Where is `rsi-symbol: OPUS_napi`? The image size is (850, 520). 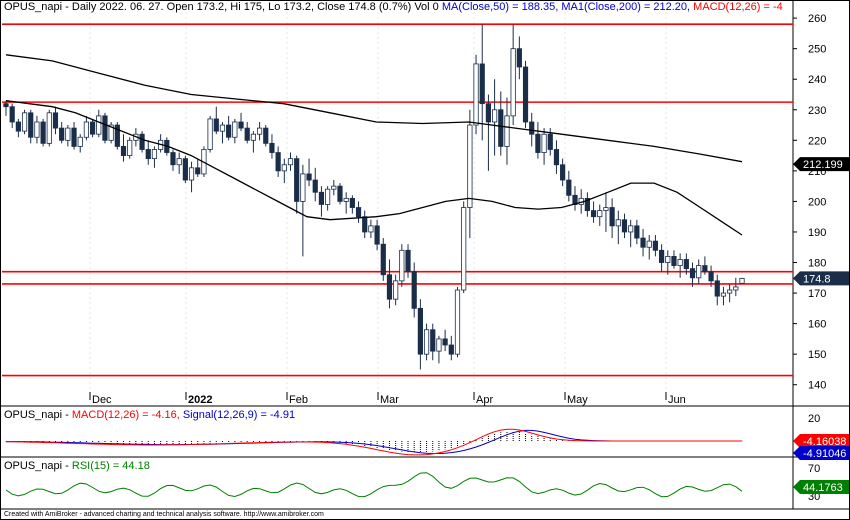
rsi-symbol: OPUS_napi is located at coordinates (33, 466).